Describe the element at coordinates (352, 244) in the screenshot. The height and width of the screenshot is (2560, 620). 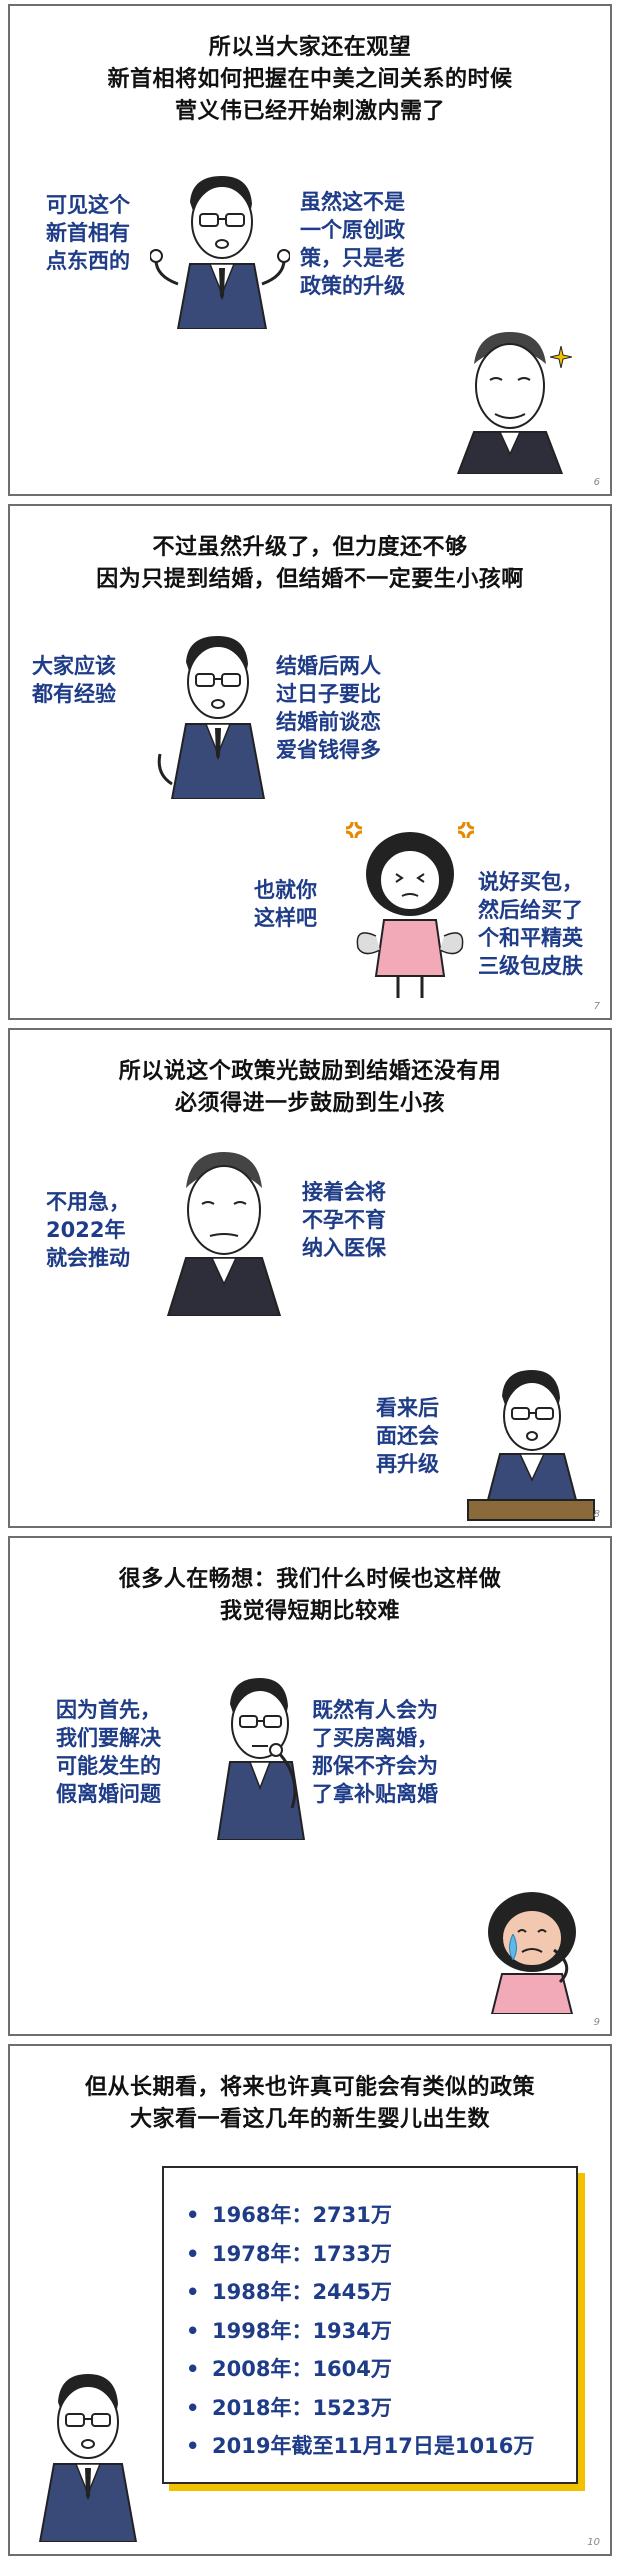
I see `panel-6-caption-right: 虽然这不是 一个原创政 策，只是老 政策的升级` at that location.